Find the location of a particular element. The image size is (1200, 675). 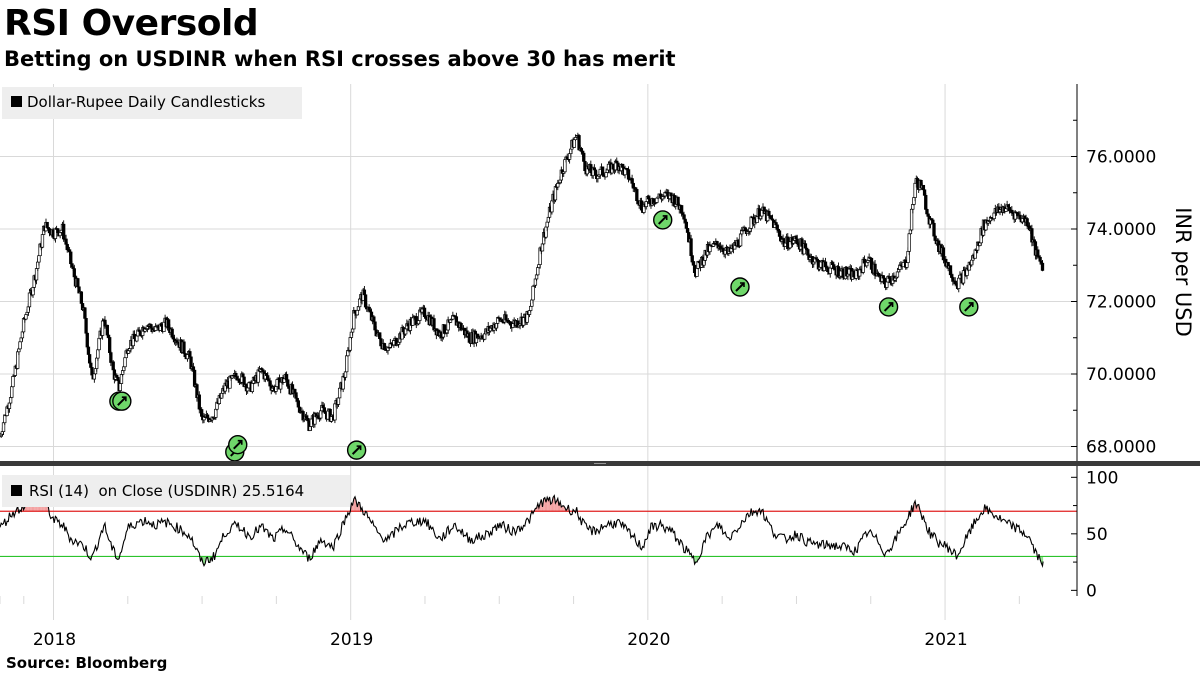

price-legend-swatch is located at coordinates (16, 101).